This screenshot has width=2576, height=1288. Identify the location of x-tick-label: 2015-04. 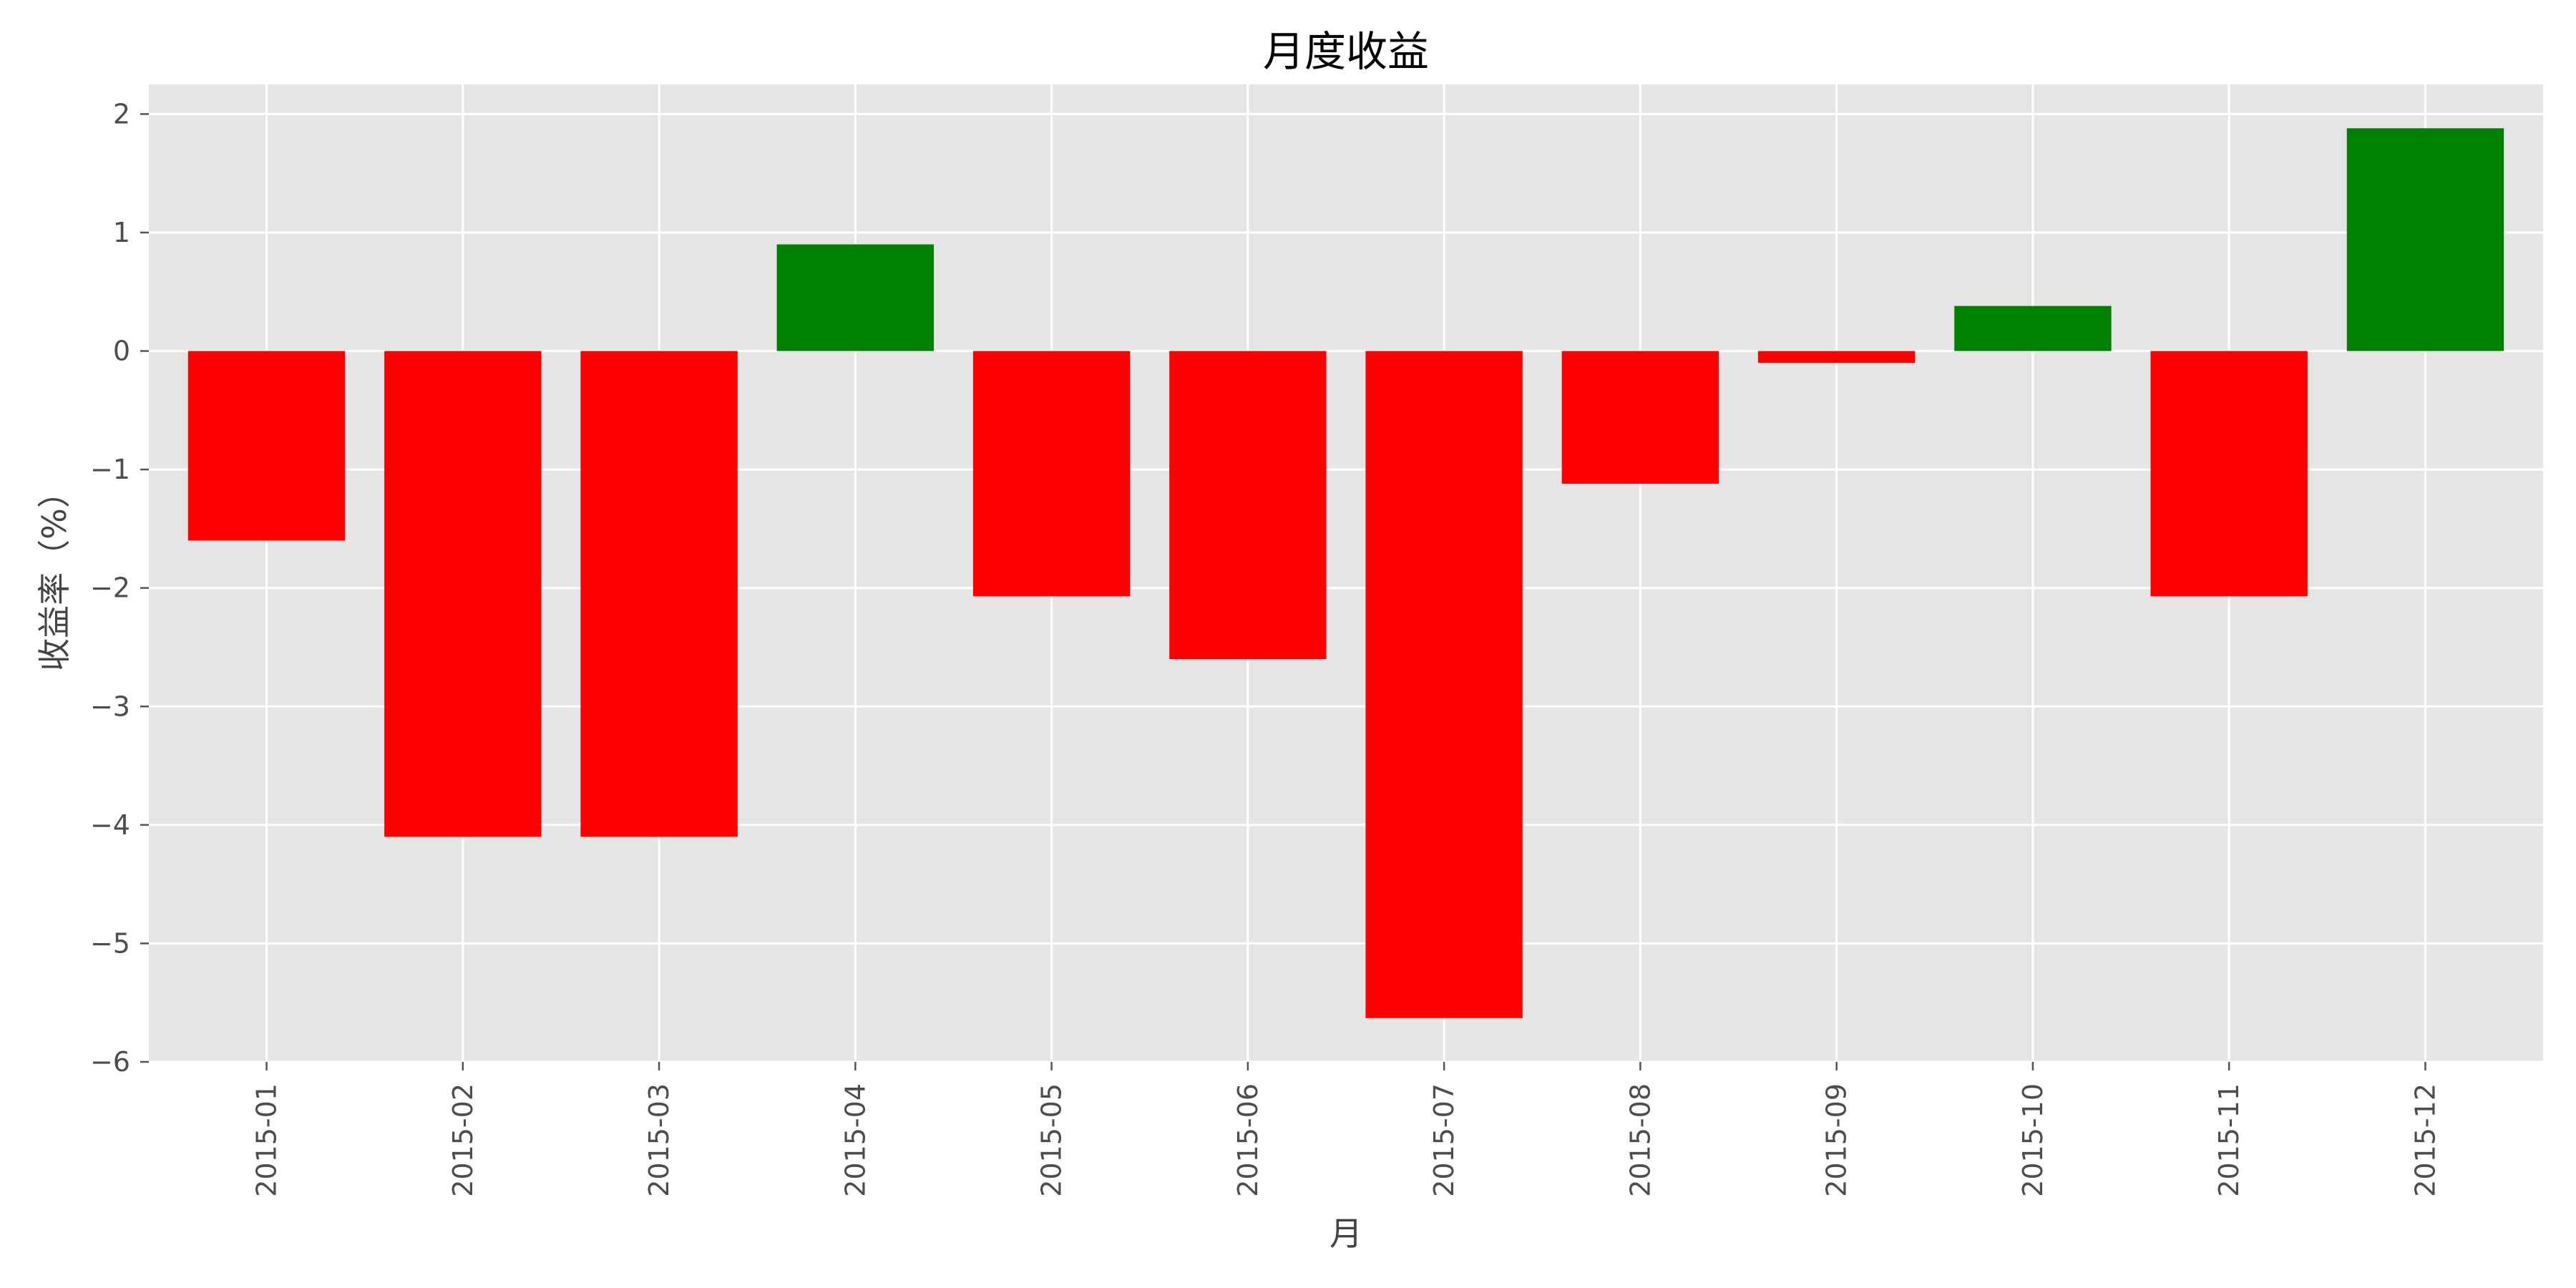
(855, 1140).